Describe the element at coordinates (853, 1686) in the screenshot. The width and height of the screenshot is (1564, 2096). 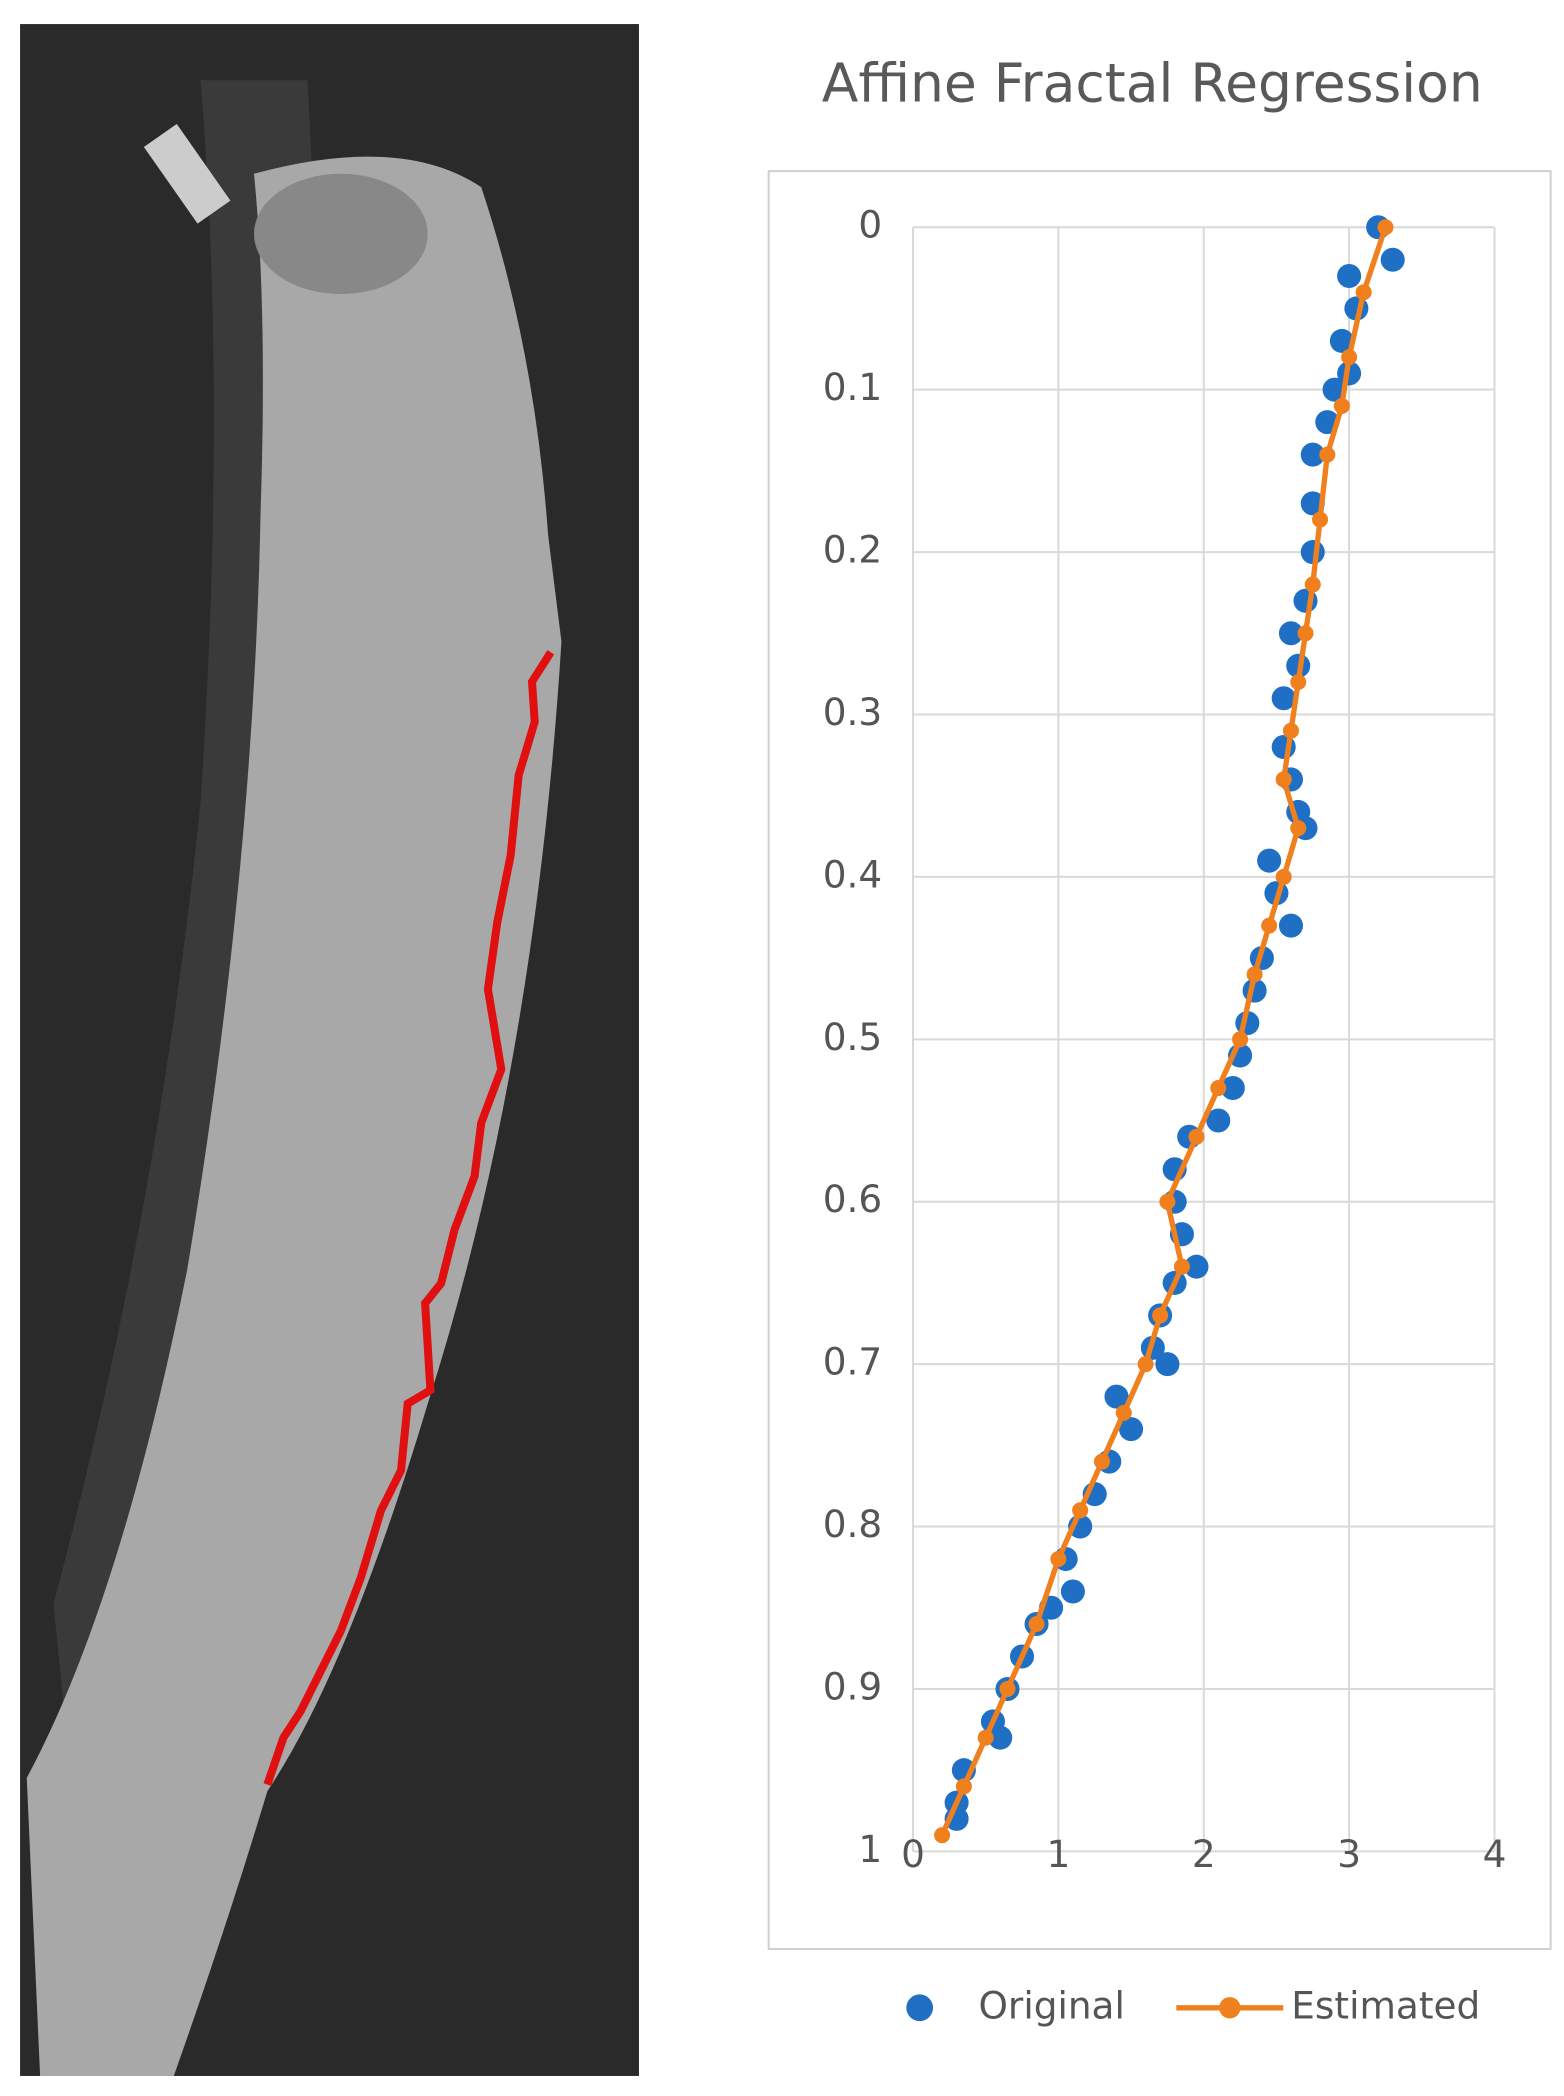
I see `y-tick-label: 0.9` at that location.